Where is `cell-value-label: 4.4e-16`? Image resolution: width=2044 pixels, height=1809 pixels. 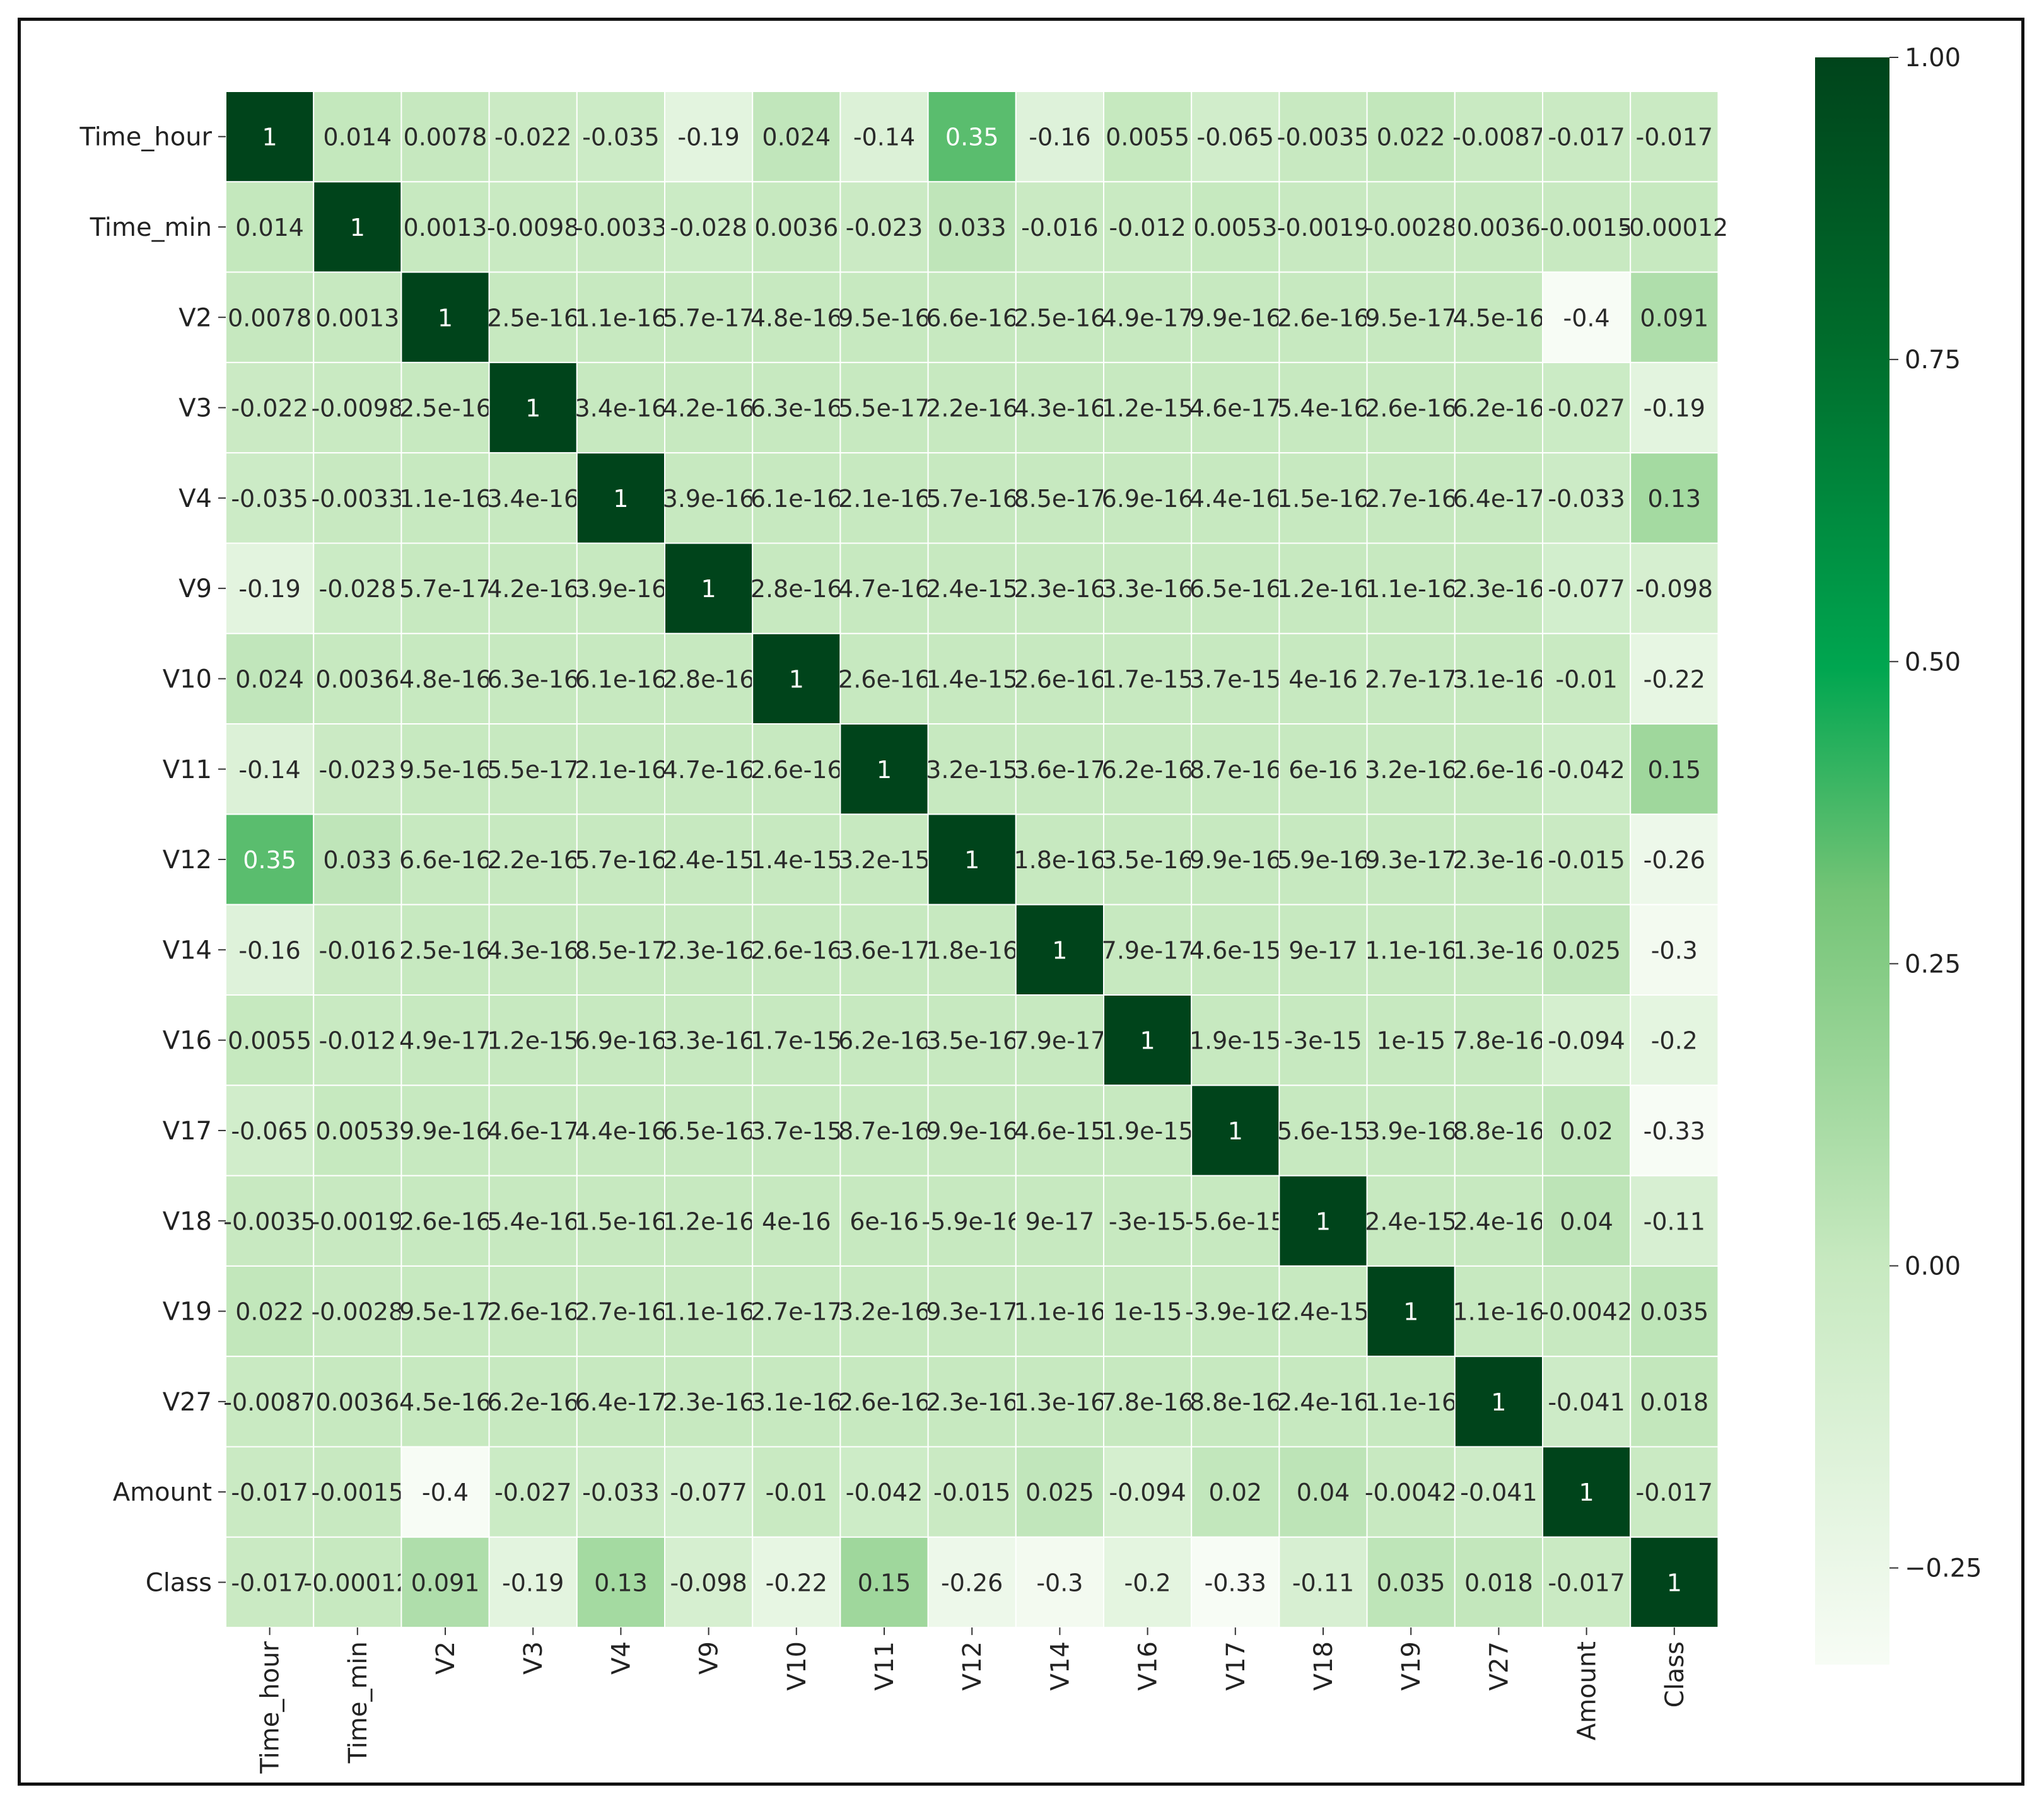 cell-value-label: 4.4e-16 is located at coordinates (1235, 499).